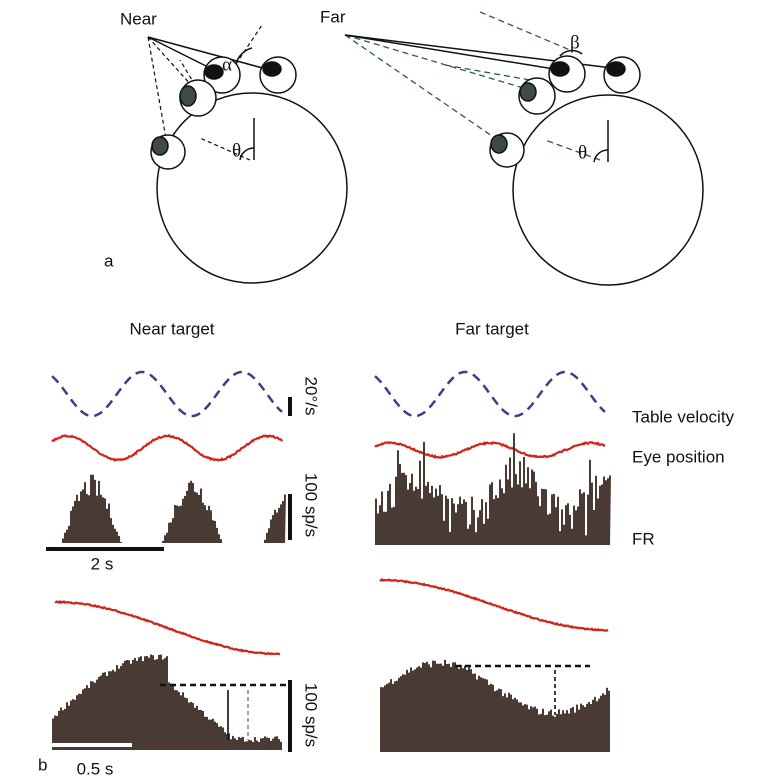 The height and width of the screenshot is (777, 761). What do you see at coordinates (333, 16) in the screenshot?
I see `far-label: Far` at bounding box center [333, 16].